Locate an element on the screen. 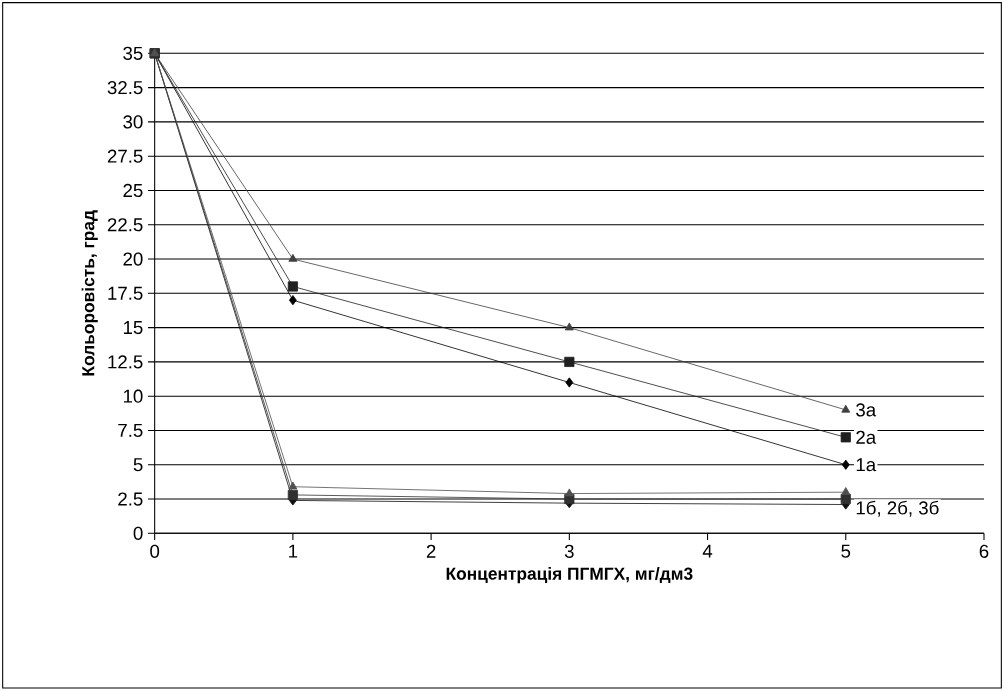 The height and width of the screenshot is (691, 1004). annotation: 1б, 2б, 3б is located at coordinates (897, 508).